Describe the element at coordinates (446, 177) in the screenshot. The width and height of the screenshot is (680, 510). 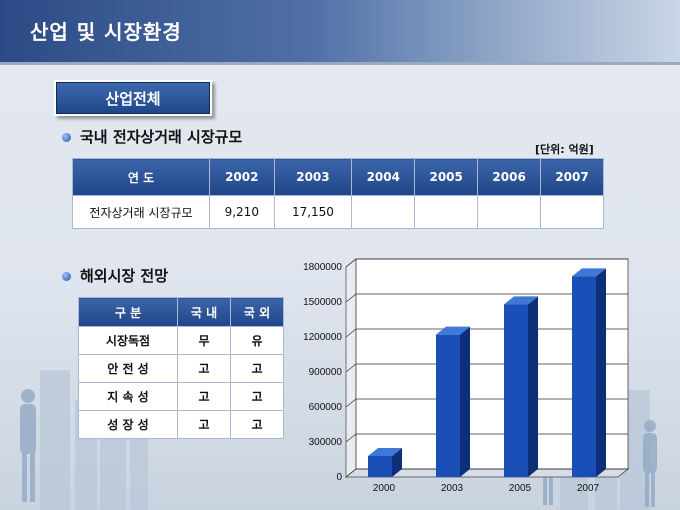
I see `year-cell: 2005` at that location.